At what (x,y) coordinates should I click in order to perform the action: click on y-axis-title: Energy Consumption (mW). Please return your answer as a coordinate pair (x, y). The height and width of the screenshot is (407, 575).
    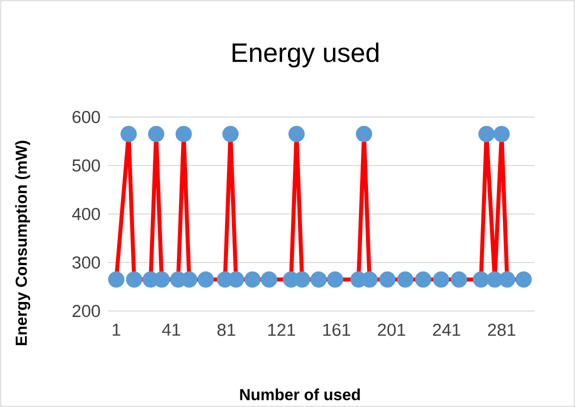
    Looking at the image, I should click on (22, 243).